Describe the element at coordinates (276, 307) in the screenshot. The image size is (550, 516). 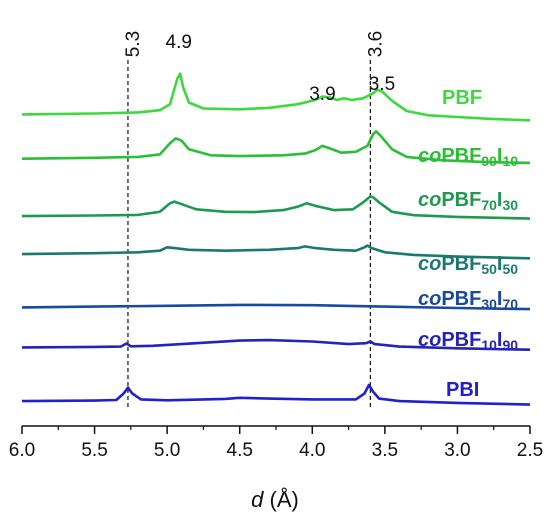
I see `series-line-coPBF30I70` at that location.